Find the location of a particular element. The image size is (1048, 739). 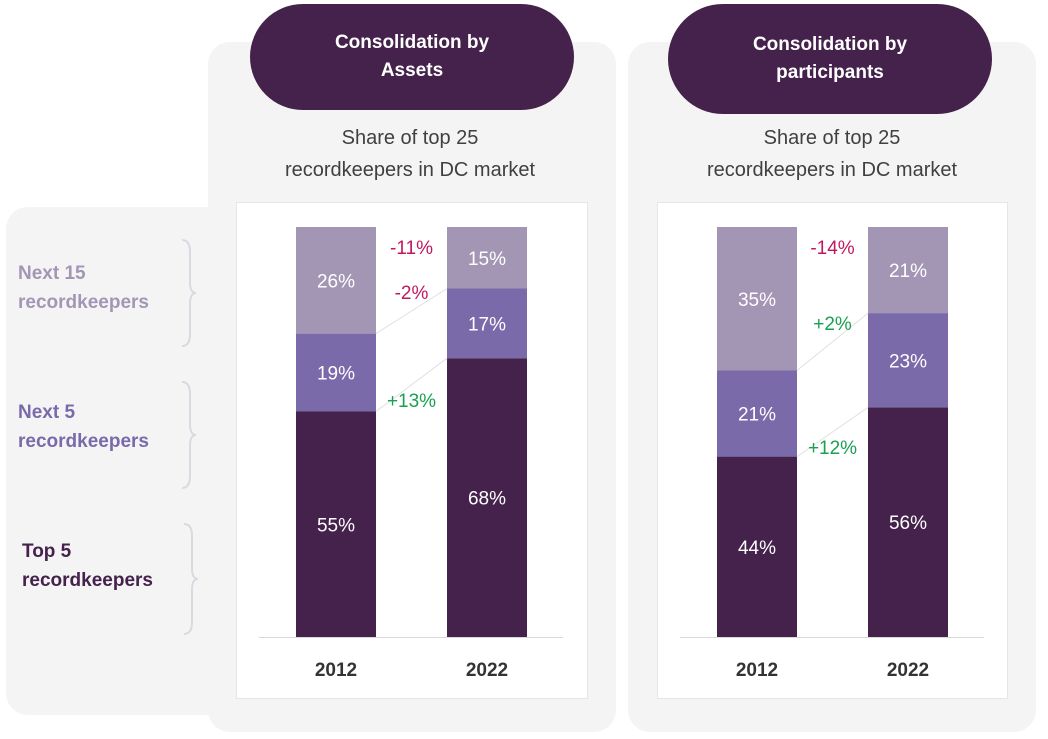

participants-bar-top5-2012 is located at coordinates (757, 546).